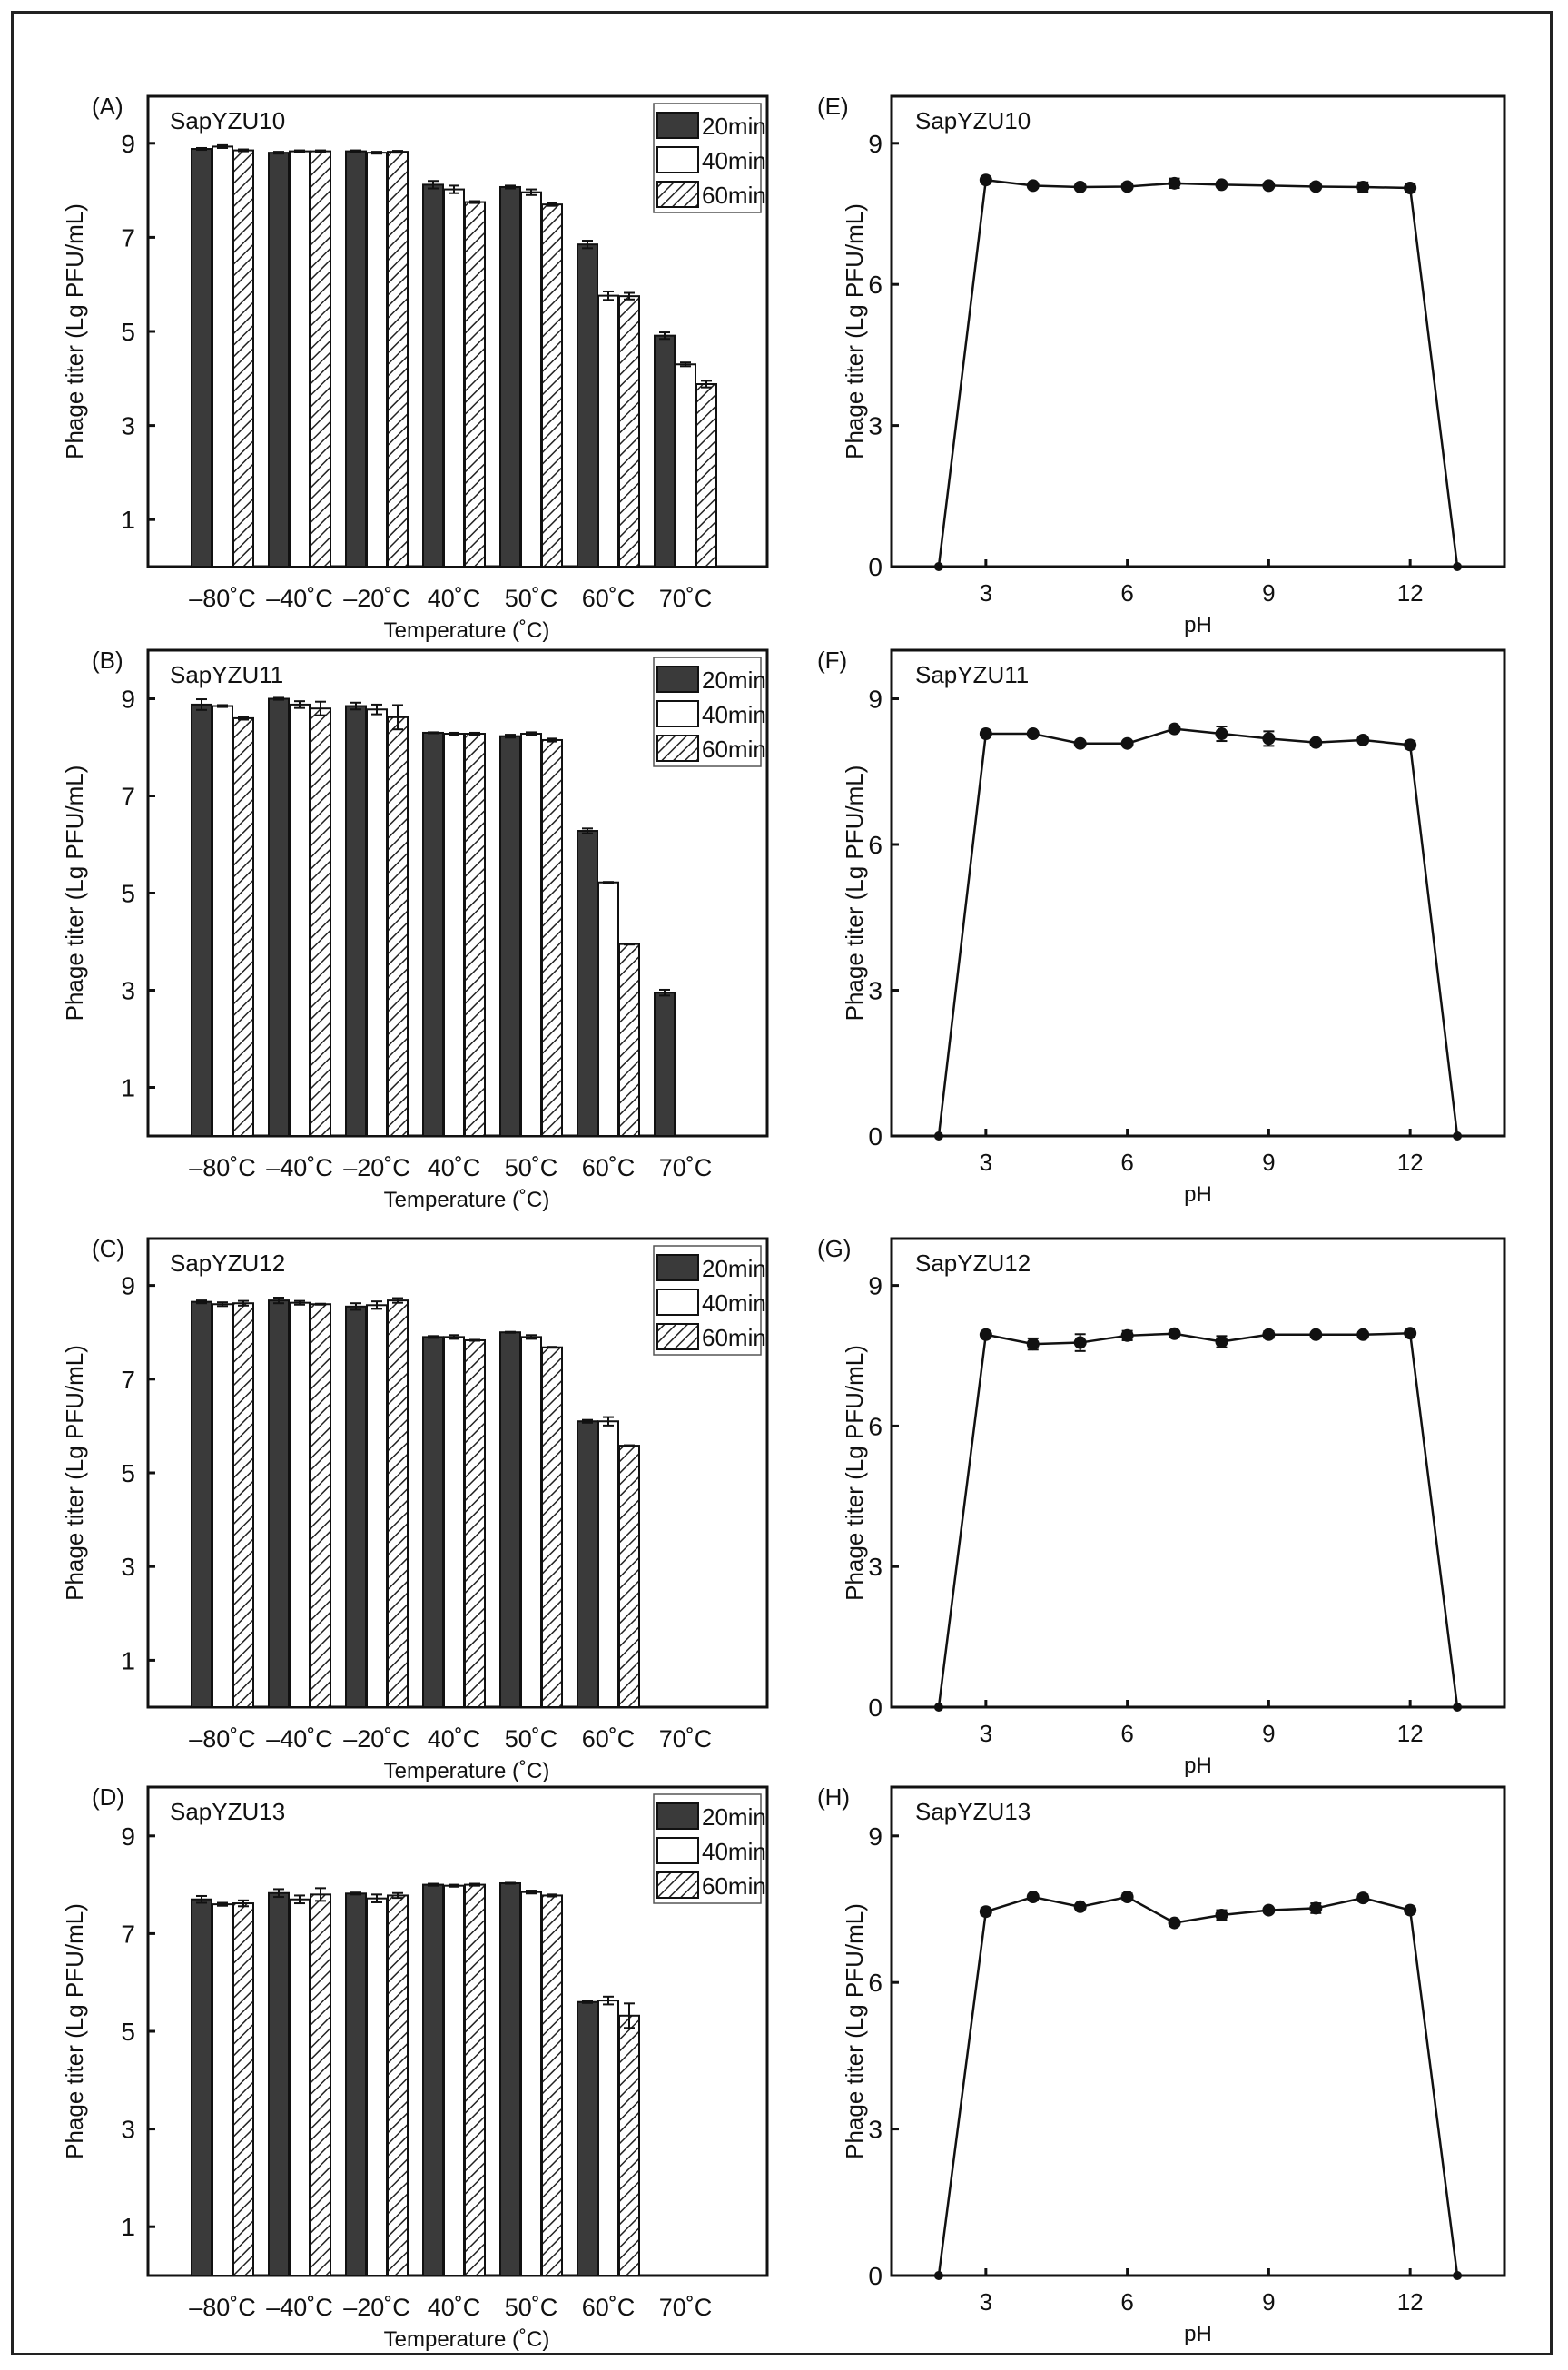  I want to click on chart-title: SapYZU13, so click(973, 1811).